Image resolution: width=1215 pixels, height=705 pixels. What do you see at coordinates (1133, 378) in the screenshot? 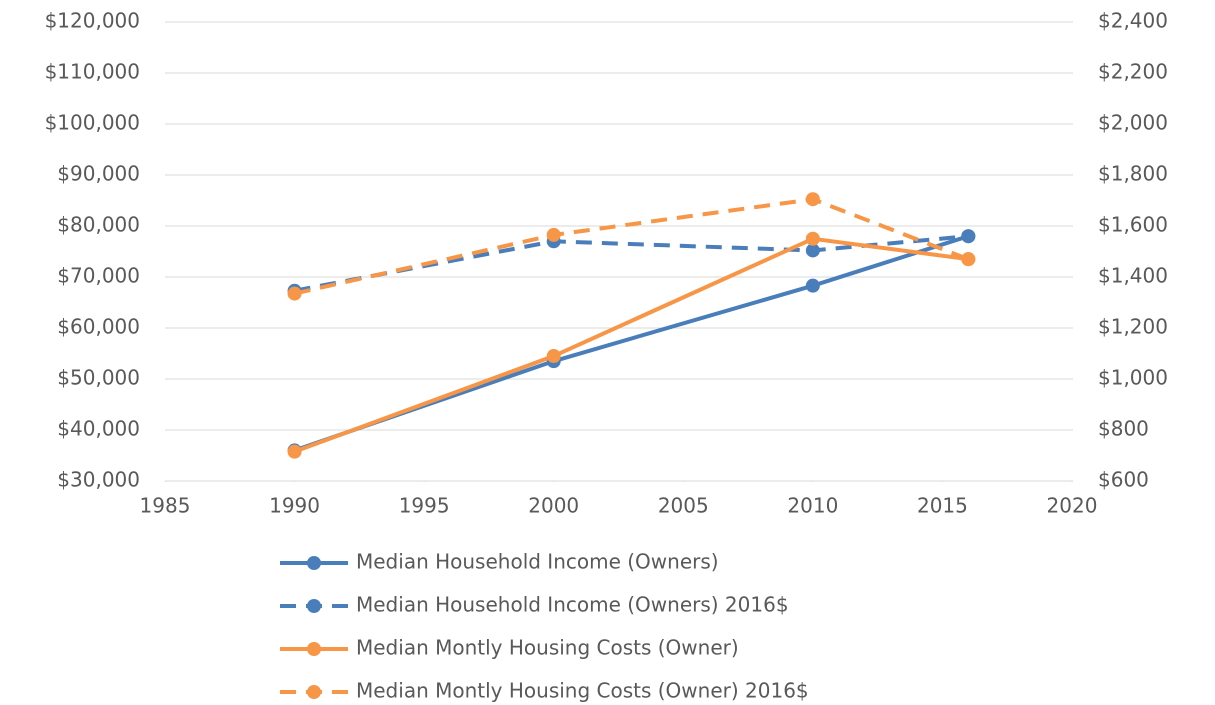
I see `y2-tick-label: $1,000` at bounding box center [1133, 378].